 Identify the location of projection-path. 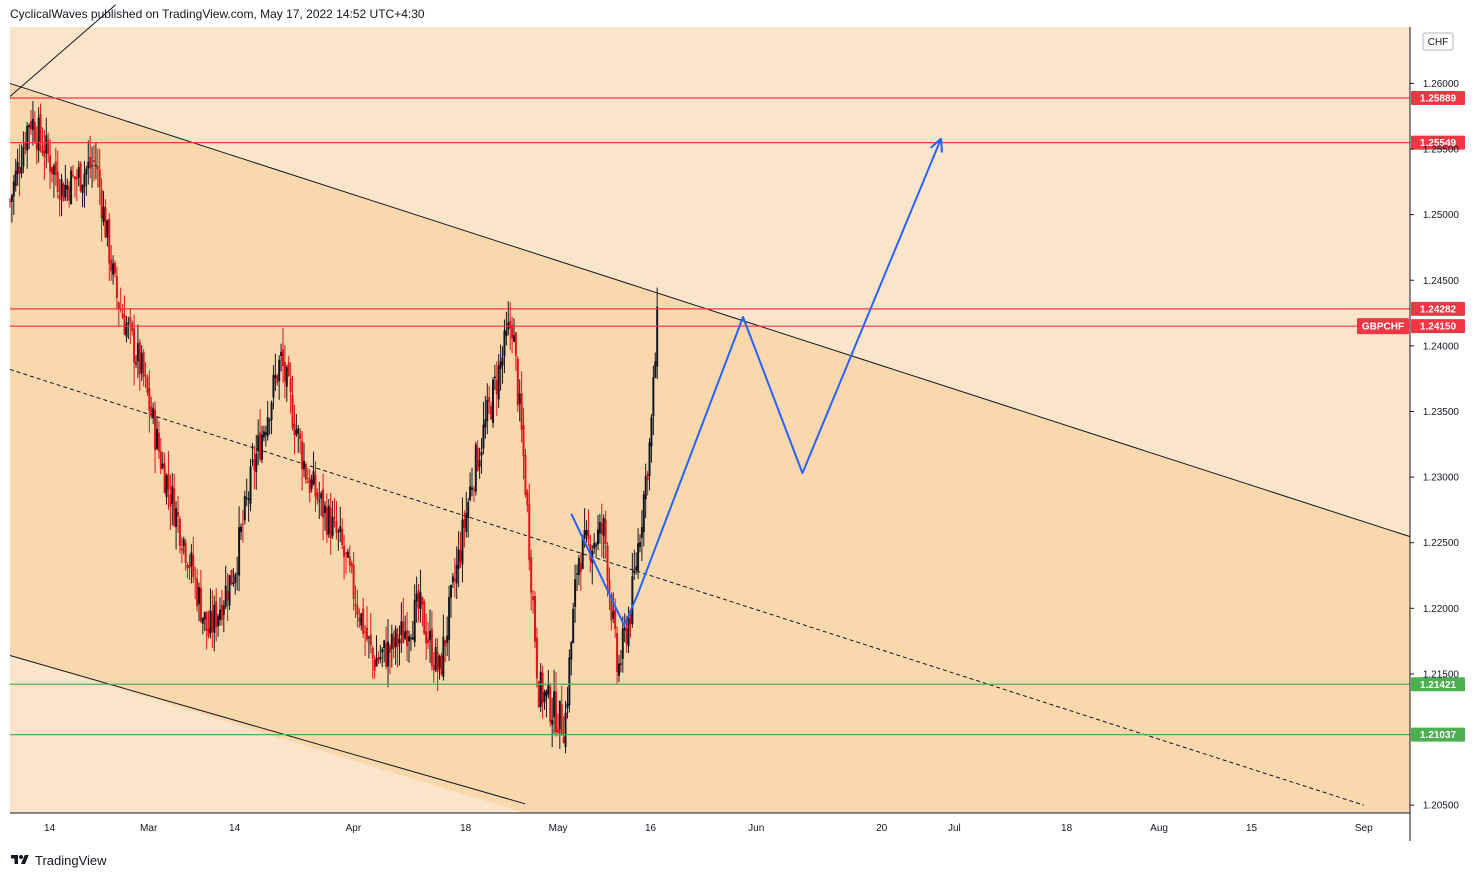
(756, 382).